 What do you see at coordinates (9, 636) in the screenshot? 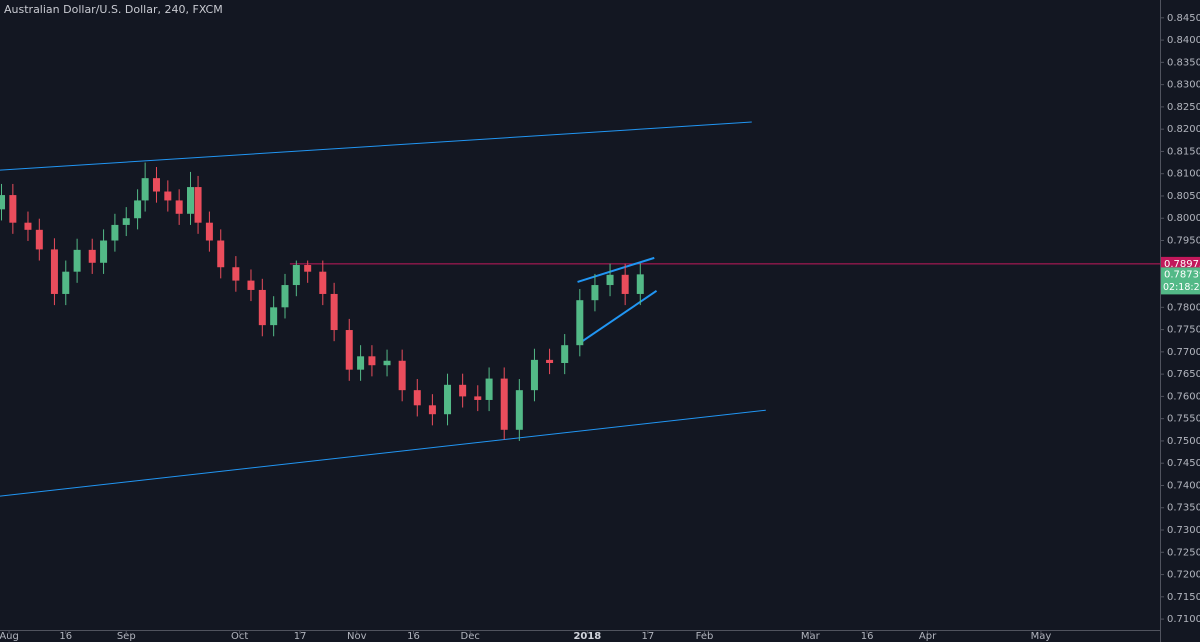
I see `x-tick-label: Aug` at bounding box center [9, 636].